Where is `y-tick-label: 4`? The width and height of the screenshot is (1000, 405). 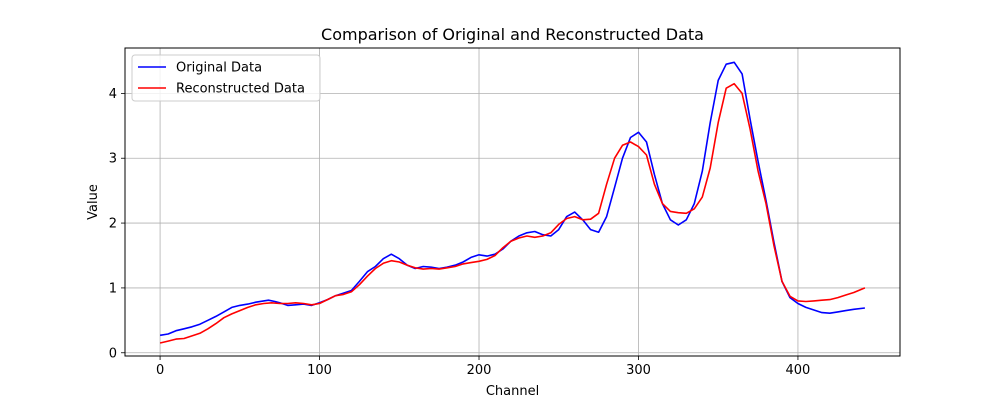
y-tick-label: 4 is located at coordinates (113, 94).